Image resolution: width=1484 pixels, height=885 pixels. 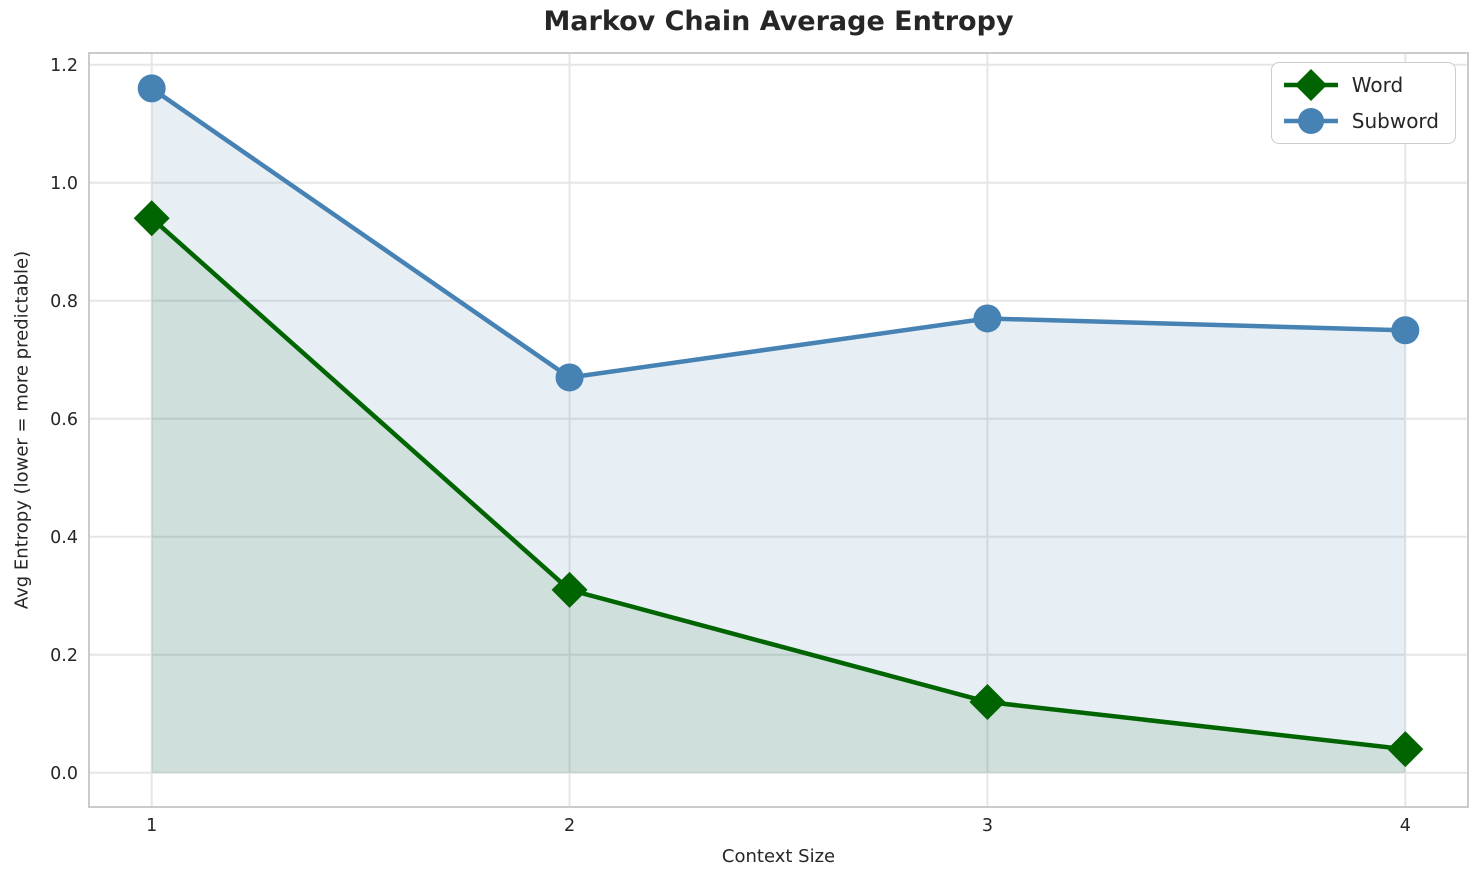 I want to click on x-tick-label: 1, so click(x=151, y=826).